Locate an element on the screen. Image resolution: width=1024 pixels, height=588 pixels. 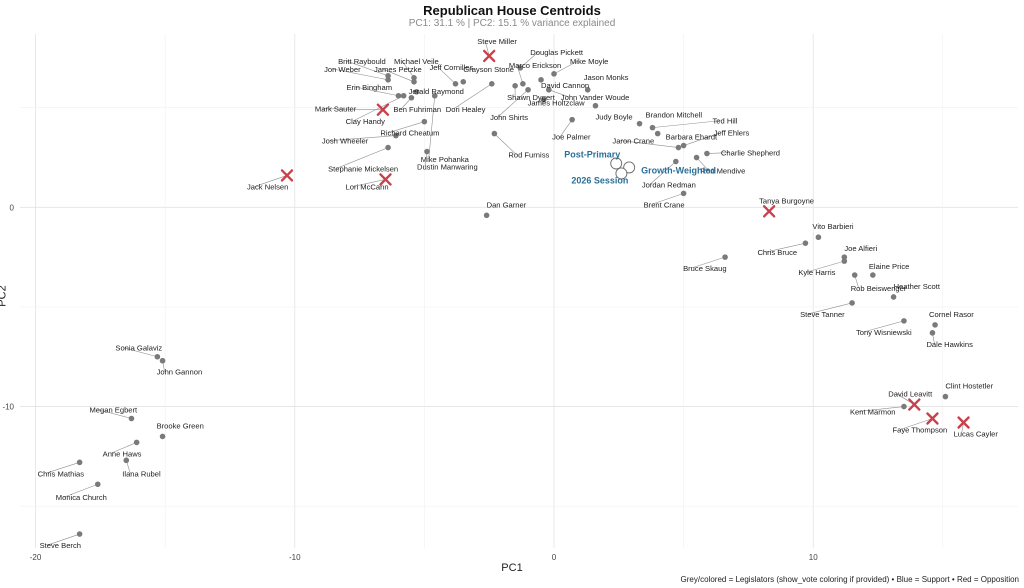
legislator-label: Rod Furniss is located at coordinates (528, 155).